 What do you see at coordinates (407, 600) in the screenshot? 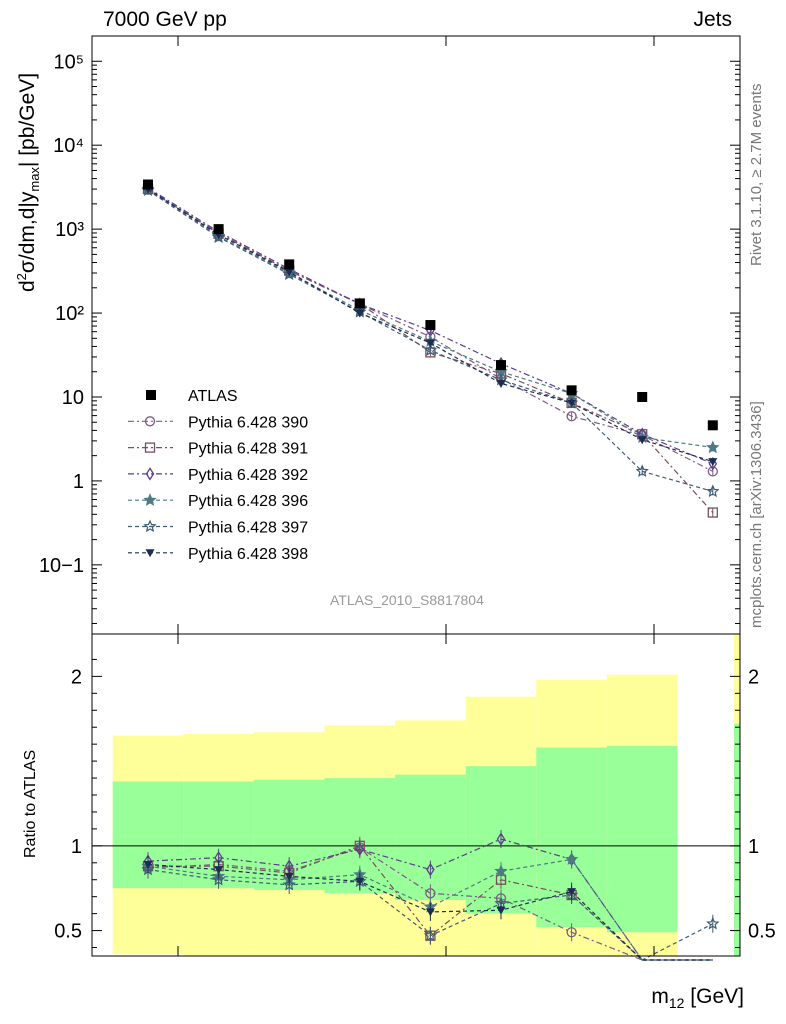
I see `analysis-label: ATLAS_2010_S8817804` at bounding box center [407, 600].